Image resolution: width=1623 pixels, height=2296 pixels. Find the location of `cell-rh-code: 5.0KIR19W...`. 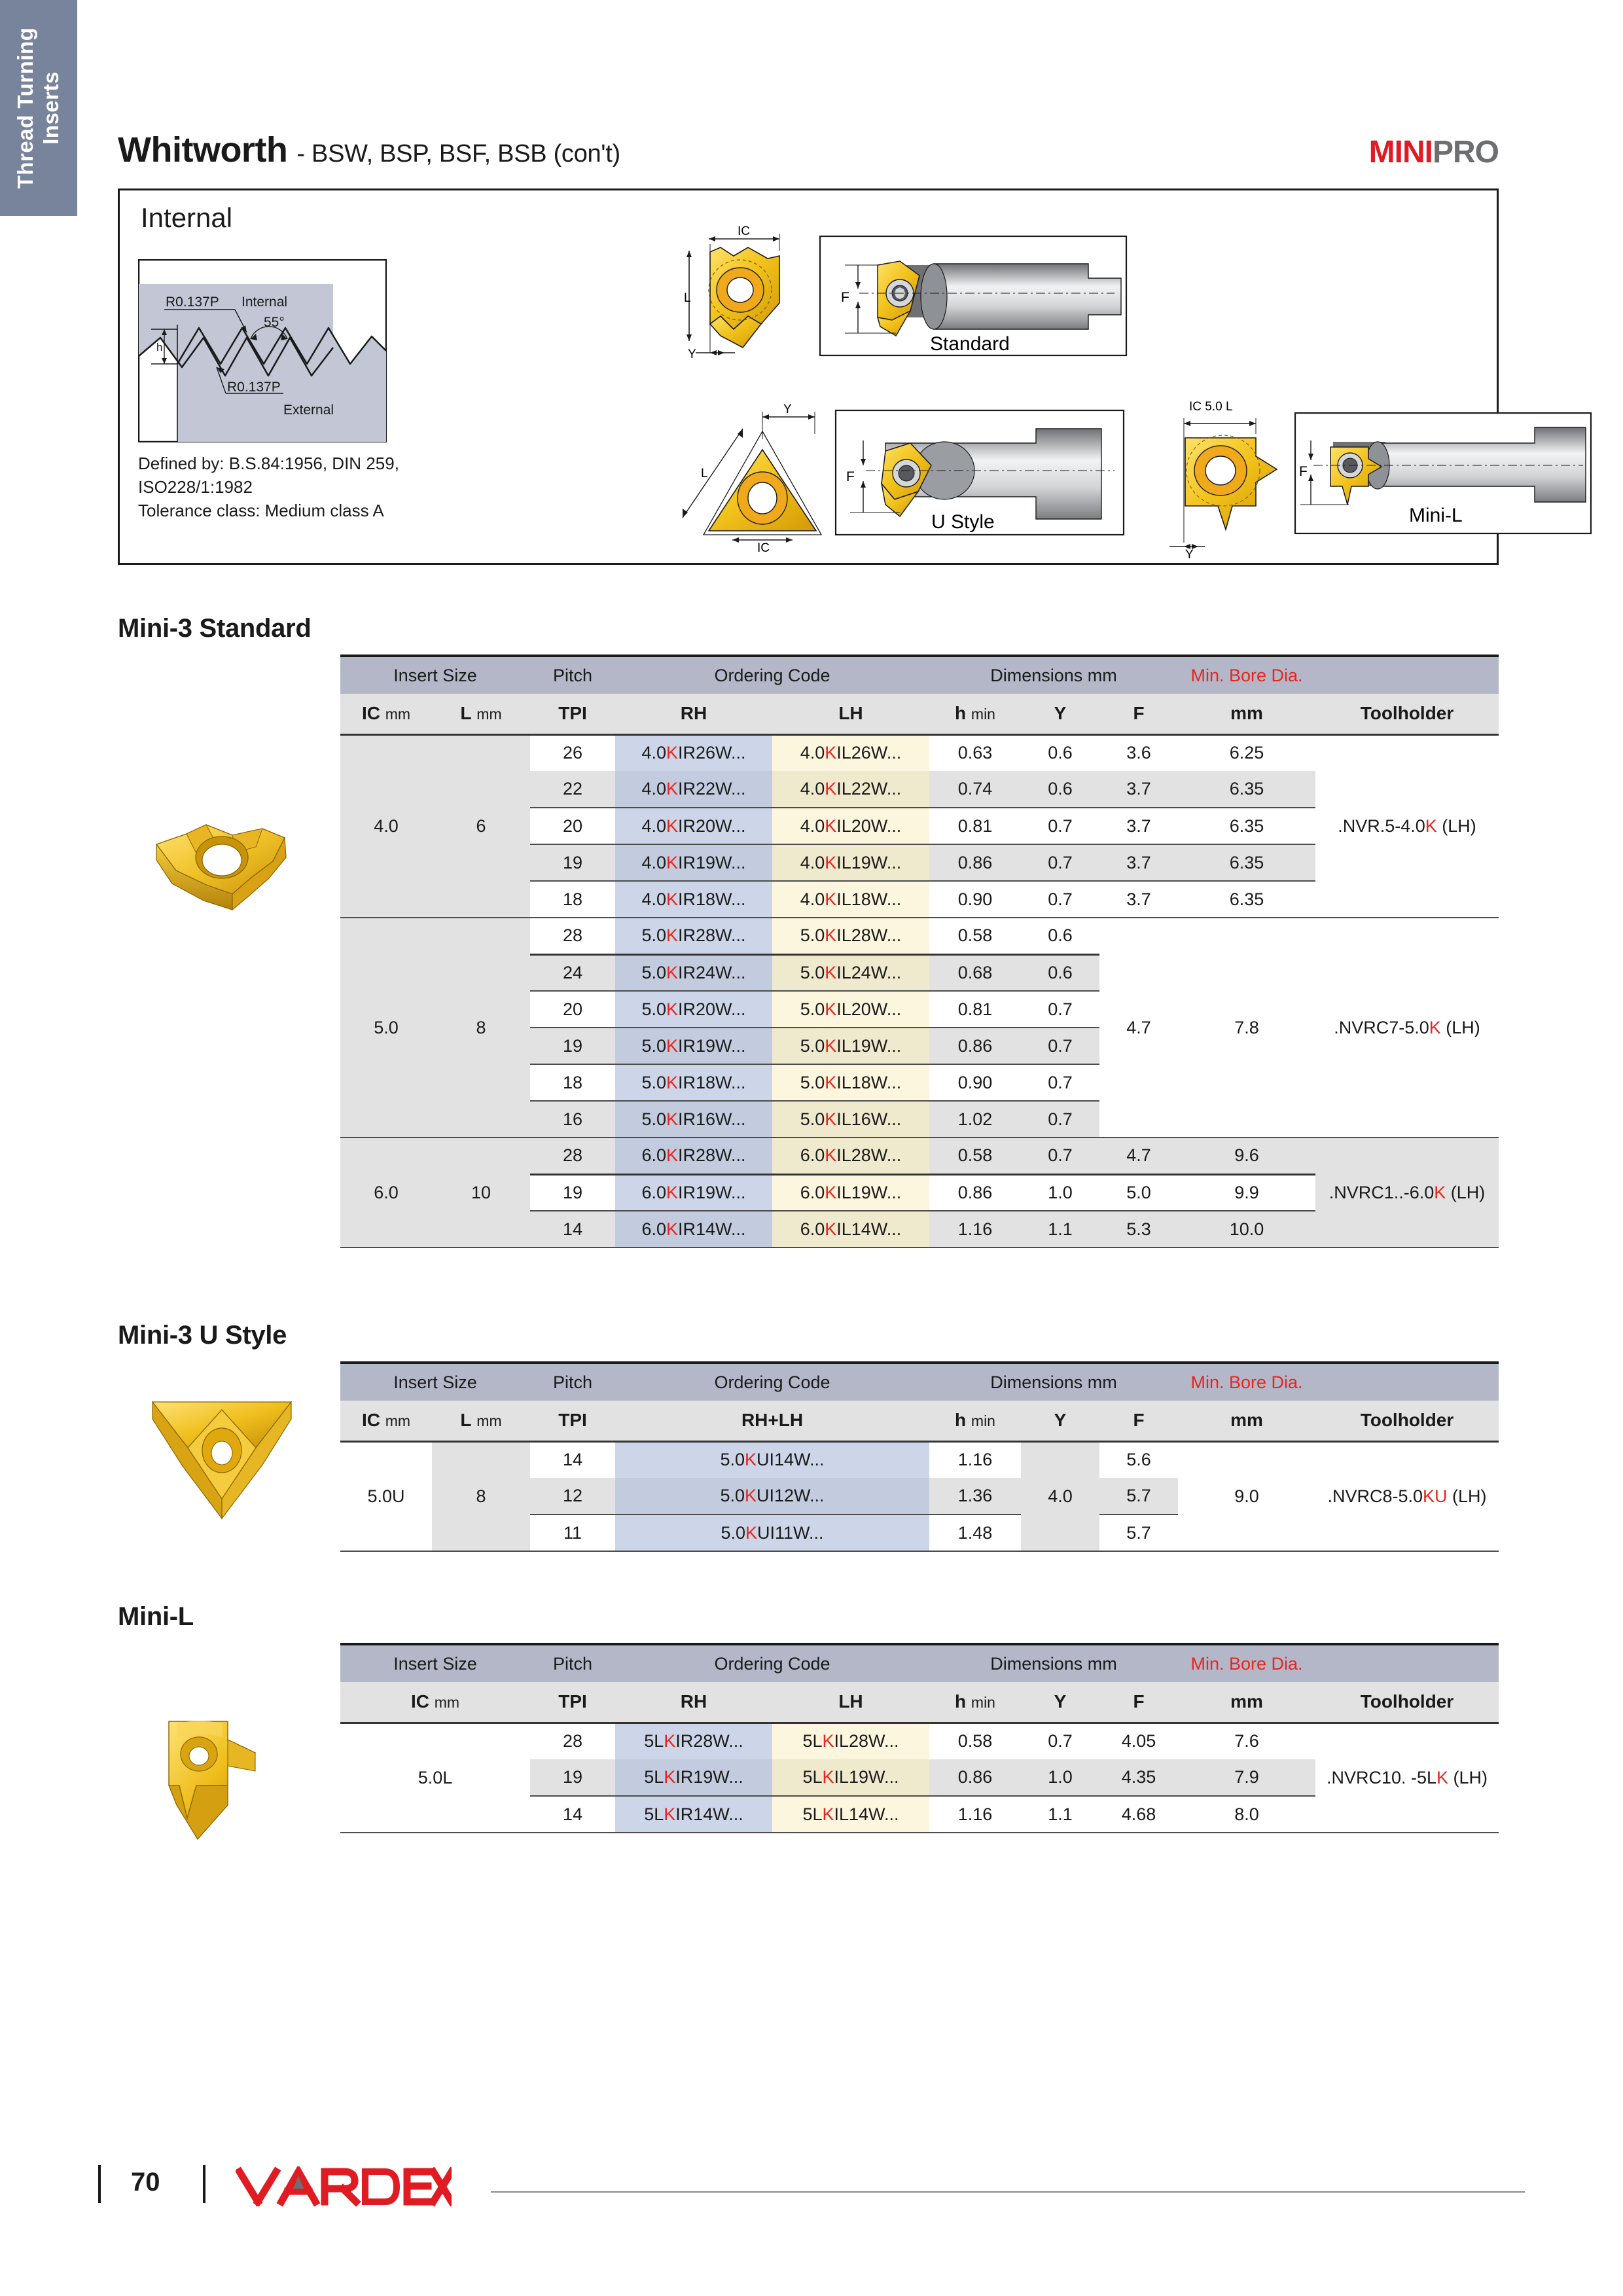

cell-rh-code: 5.0KIR19W... is located at coordinates (693, 1046).